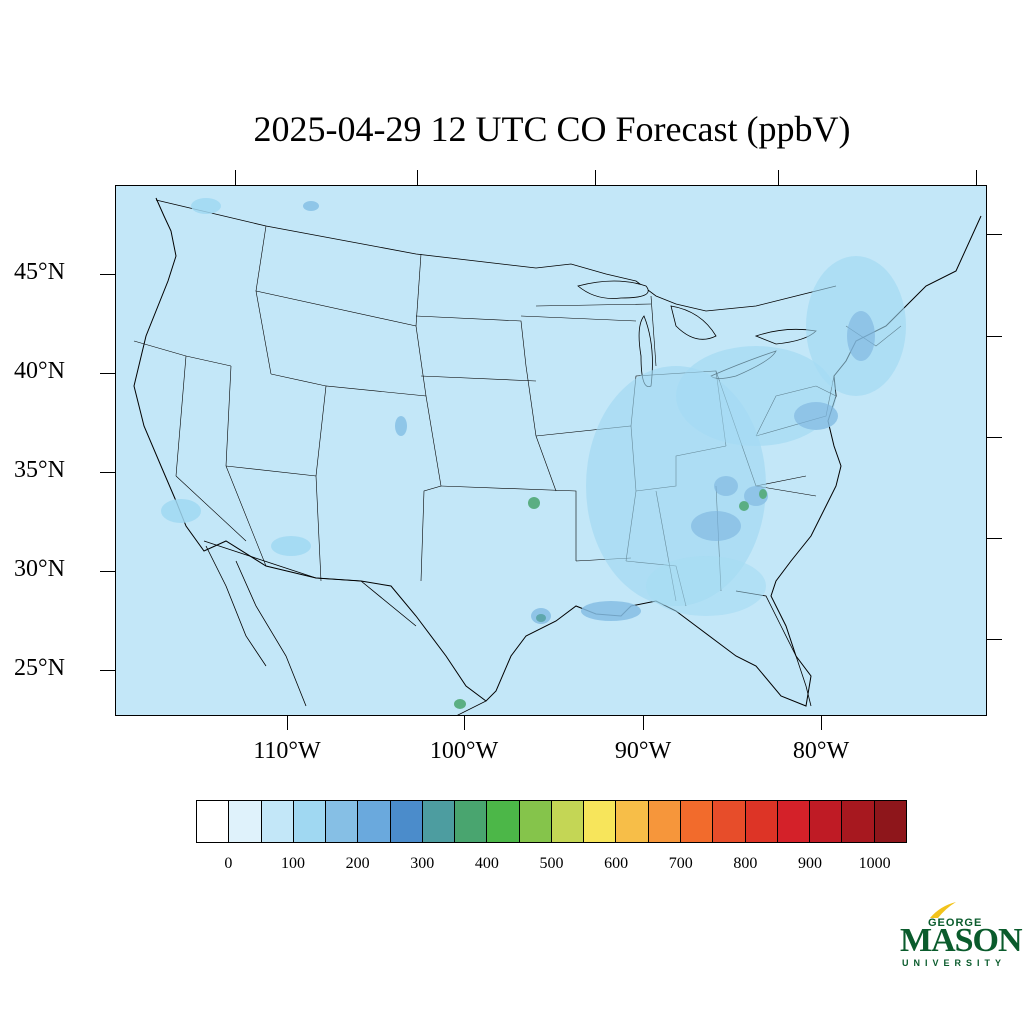 This screenshot has width=1024, height=1024. Describe the element at coordinates (346, 630) in the screenshot. I see `mexico-coastline` at that location.